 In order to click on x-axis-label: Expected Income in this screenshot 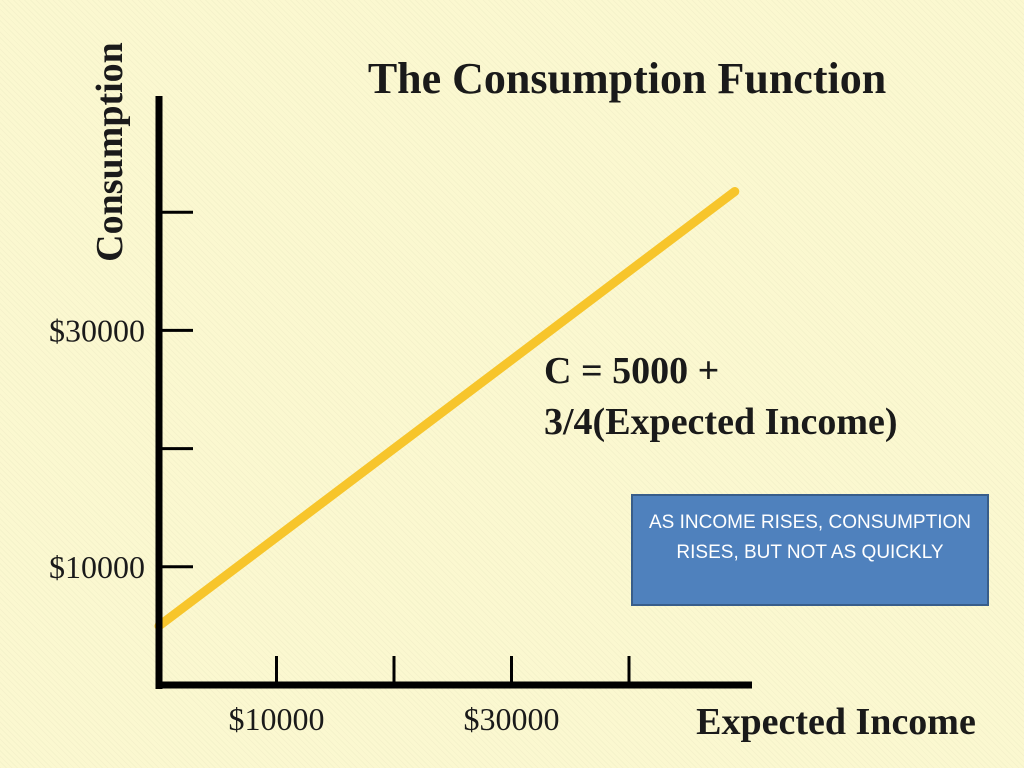, I will do `click(836, 722)`.